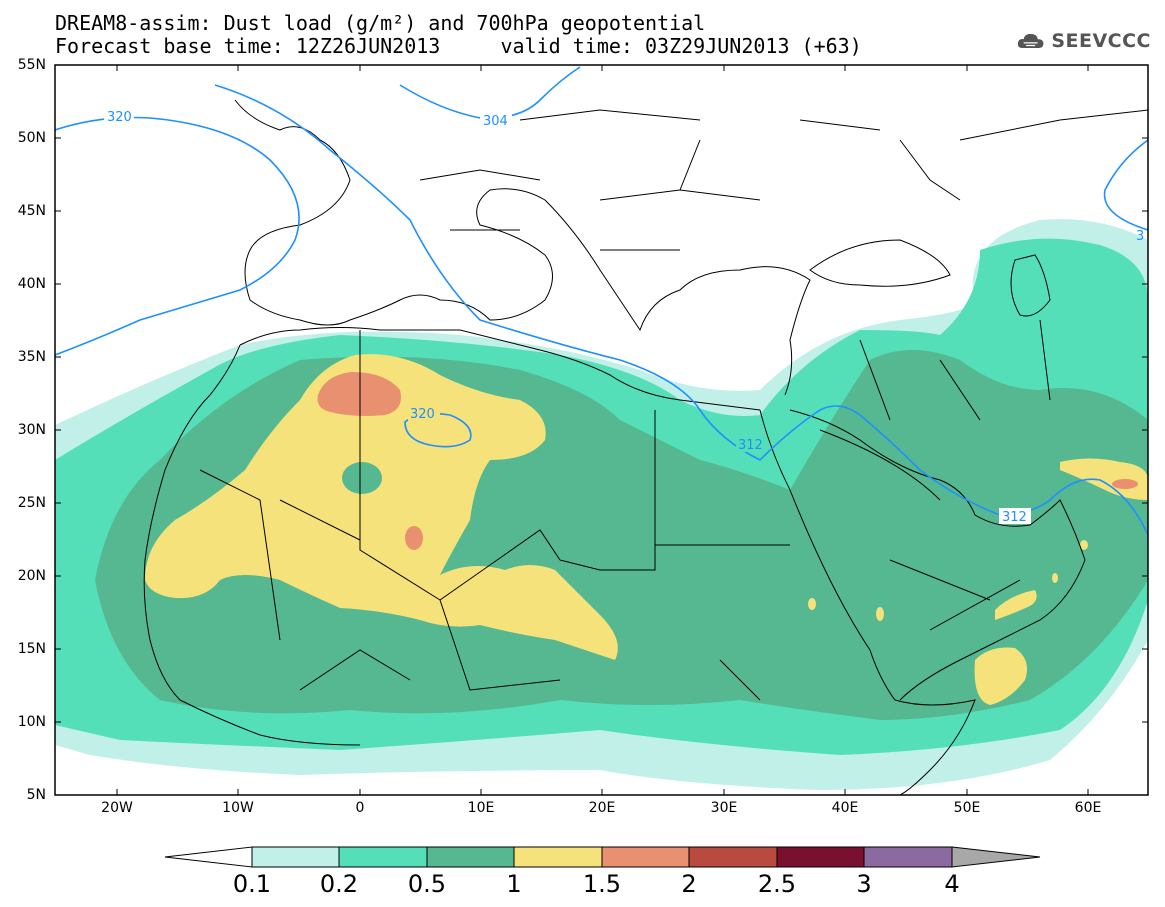  What do you see at coordinates (1016, 605) in the screenshot?
I see `dust-level-1-arabia` at bounding box center [1016, 605].